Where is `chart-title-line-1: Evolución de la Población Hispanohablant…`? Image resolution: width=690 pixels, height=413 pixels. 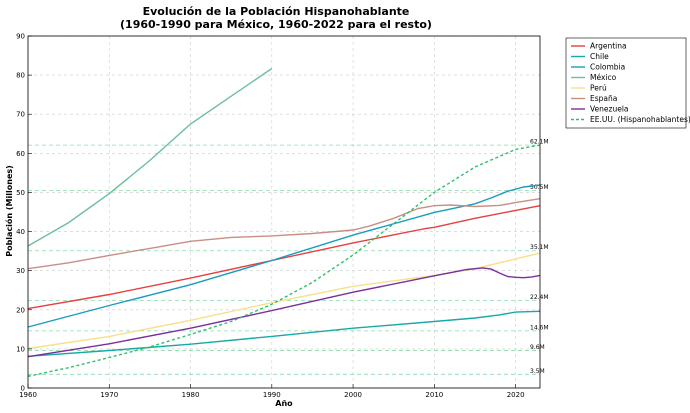 chart-title-line-1: Evolución de la Población Hispanohablant… is located at coordinates (276, 11).